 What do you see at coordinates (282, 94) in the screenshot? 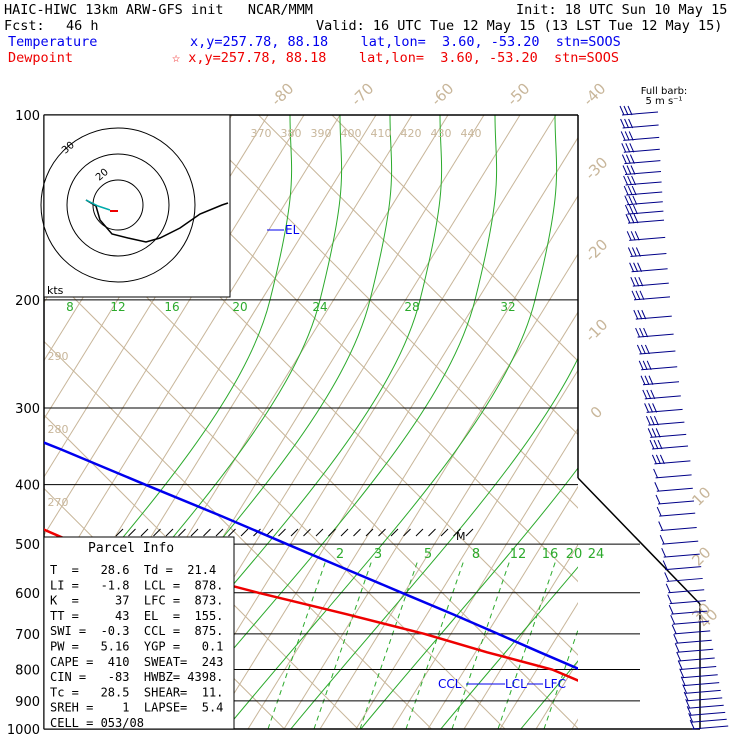
I see `isotherm-label: -80` at bounding box center [282, 94].